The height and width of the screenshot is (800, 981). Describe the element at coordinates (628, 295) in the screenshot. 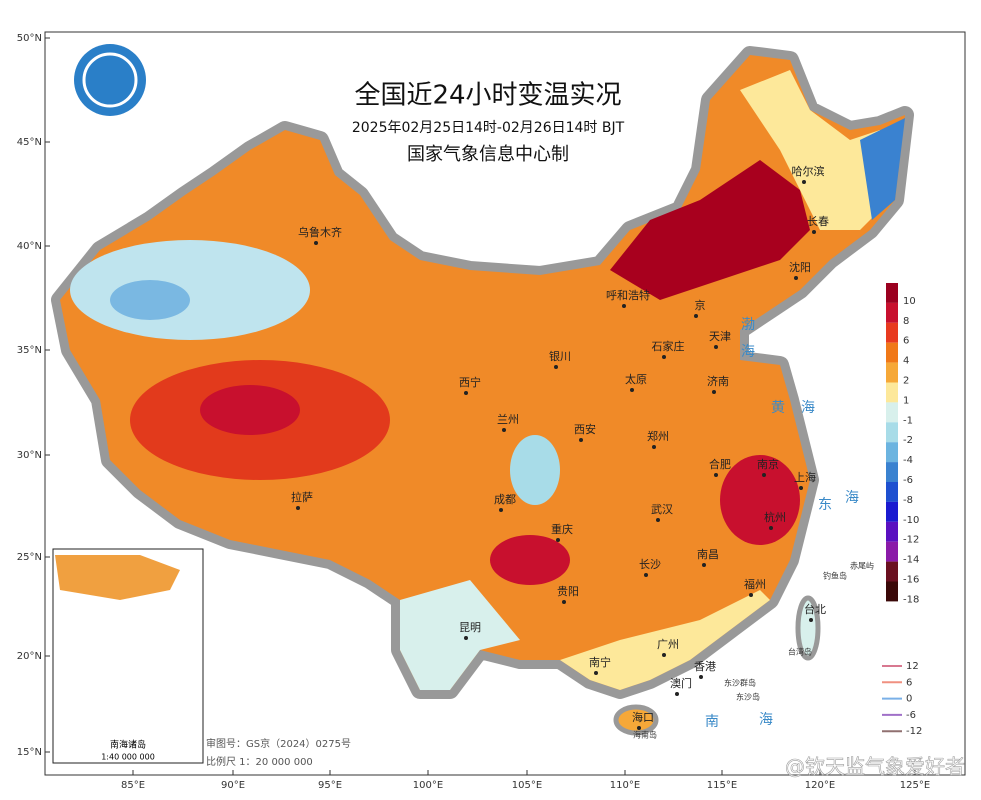

I see `city-label: 呼和浩特` at that location.